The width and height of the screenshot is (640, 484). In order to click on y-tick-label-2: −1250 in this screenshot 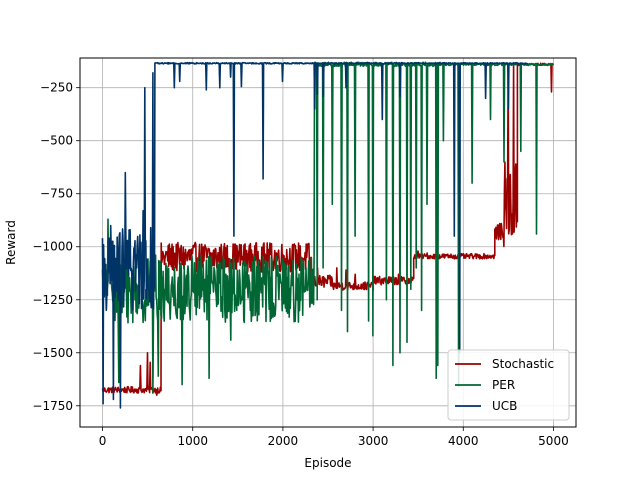, I will do `click(52, 300)`.